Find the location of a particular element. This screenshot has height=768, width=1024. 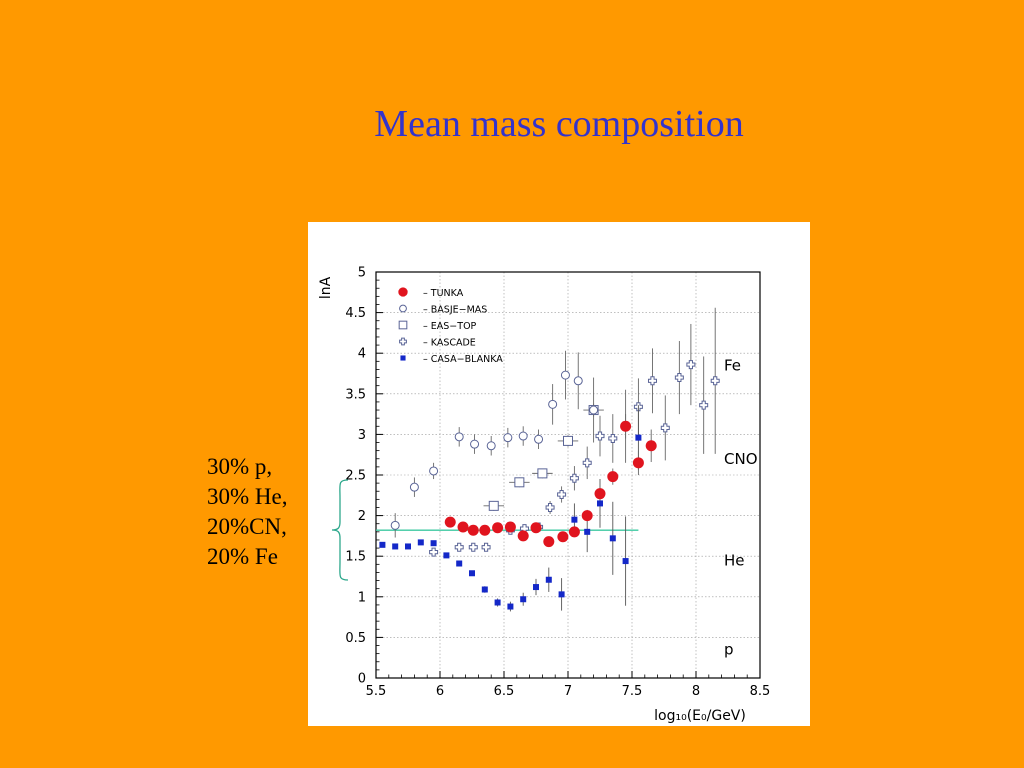

slide-title: Mean mass composition is located at coordinates (559, 124).